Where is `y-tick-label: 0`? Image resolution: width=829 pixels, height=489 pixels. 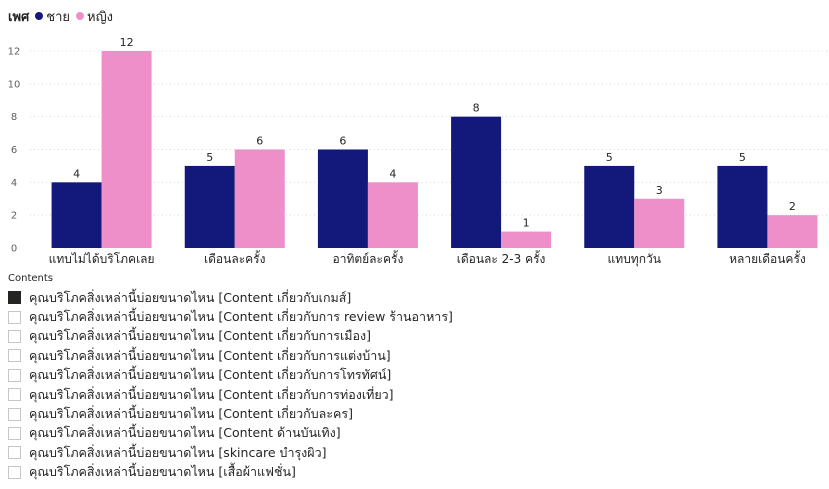 y-tick-label: 0 is located at coordinates (14, 249).